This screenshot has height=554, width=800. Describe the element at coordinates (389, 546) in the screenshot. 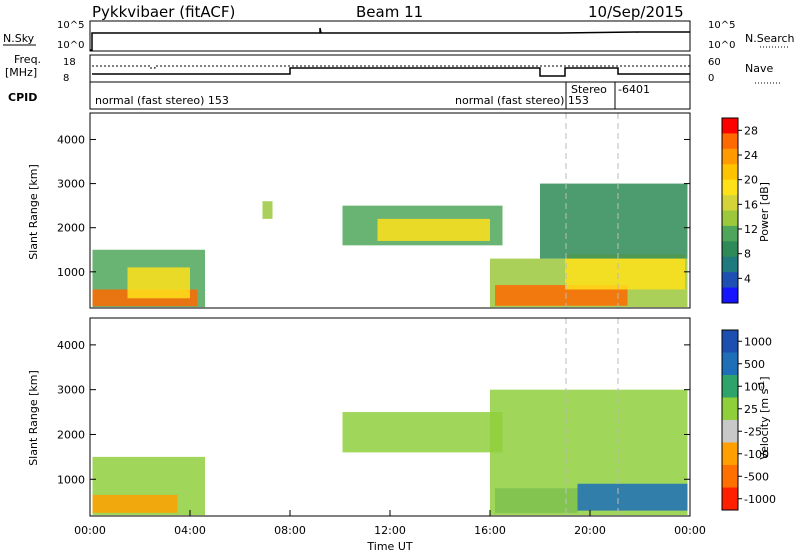

I see `time-axis-label: Time UT` at that location.